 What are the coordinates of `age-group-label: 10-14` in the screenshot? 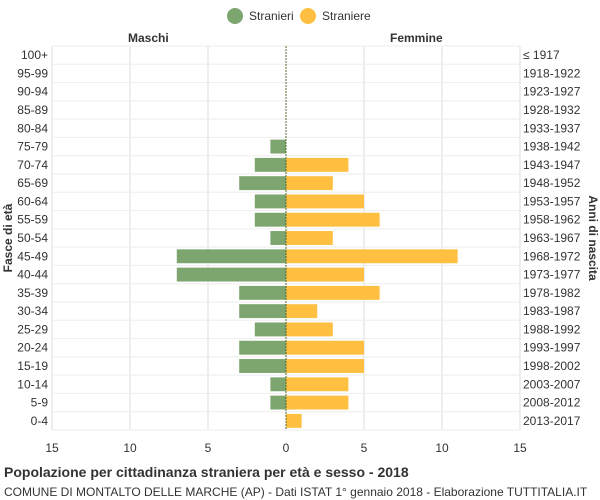 It's located at (32, 384).